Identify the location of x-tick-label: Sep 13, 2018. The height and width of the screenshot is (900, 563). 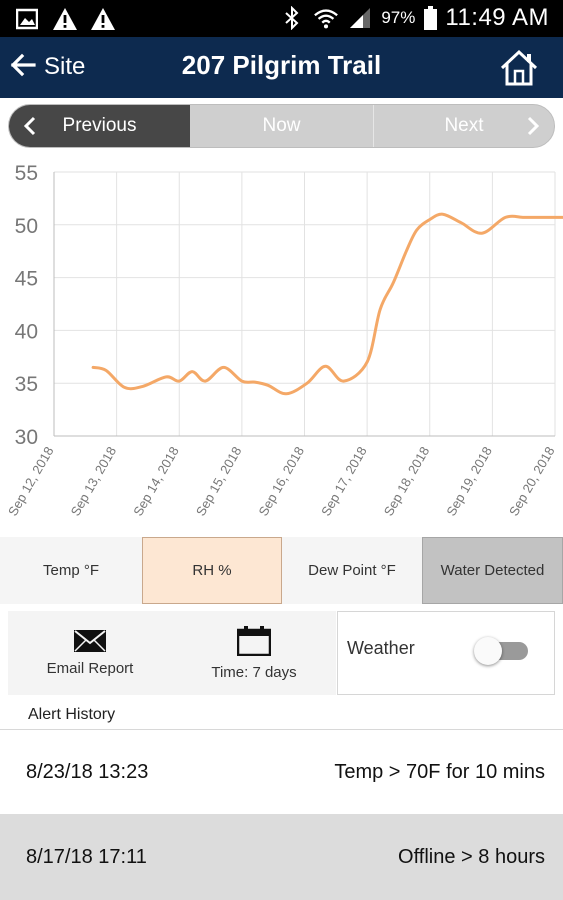
(94, 481).